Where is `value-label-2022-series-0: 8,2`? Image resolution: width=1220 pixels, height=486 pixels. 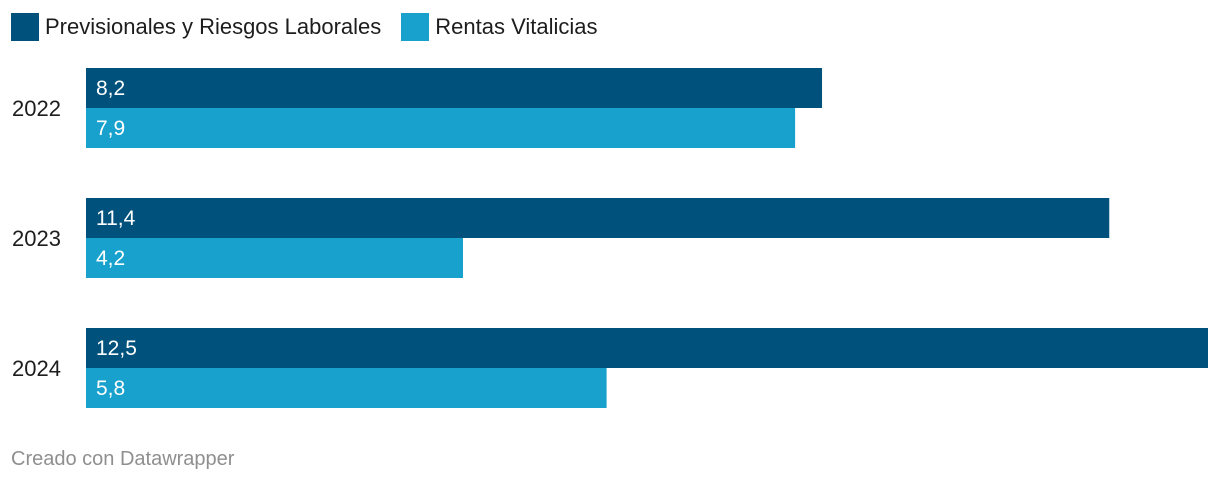 value-label-2022-series-0: 8,2 is located at coordinates (110, 88).